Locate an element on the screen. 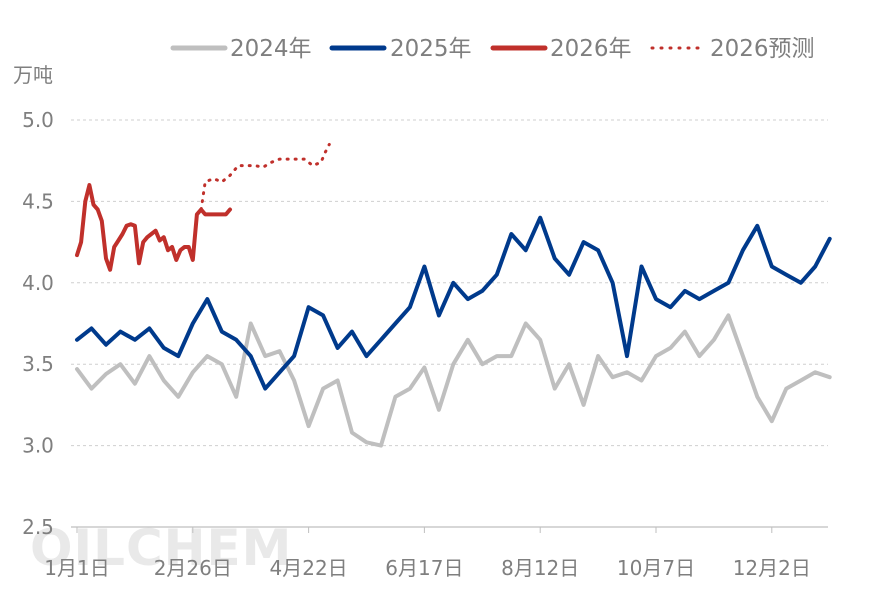 The width and height of the screenshot is (886, 591). y-tick-label: 4.0 is located at coordinates (38, 283).